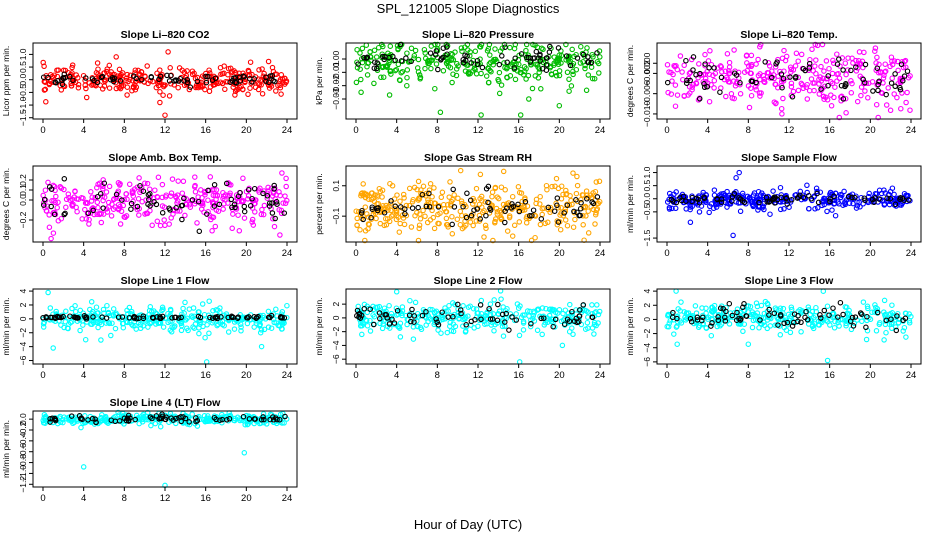 The width and height of the screenshot is (936, 540). I want to click on y-tick-label: −1.0, so click(23, 104).